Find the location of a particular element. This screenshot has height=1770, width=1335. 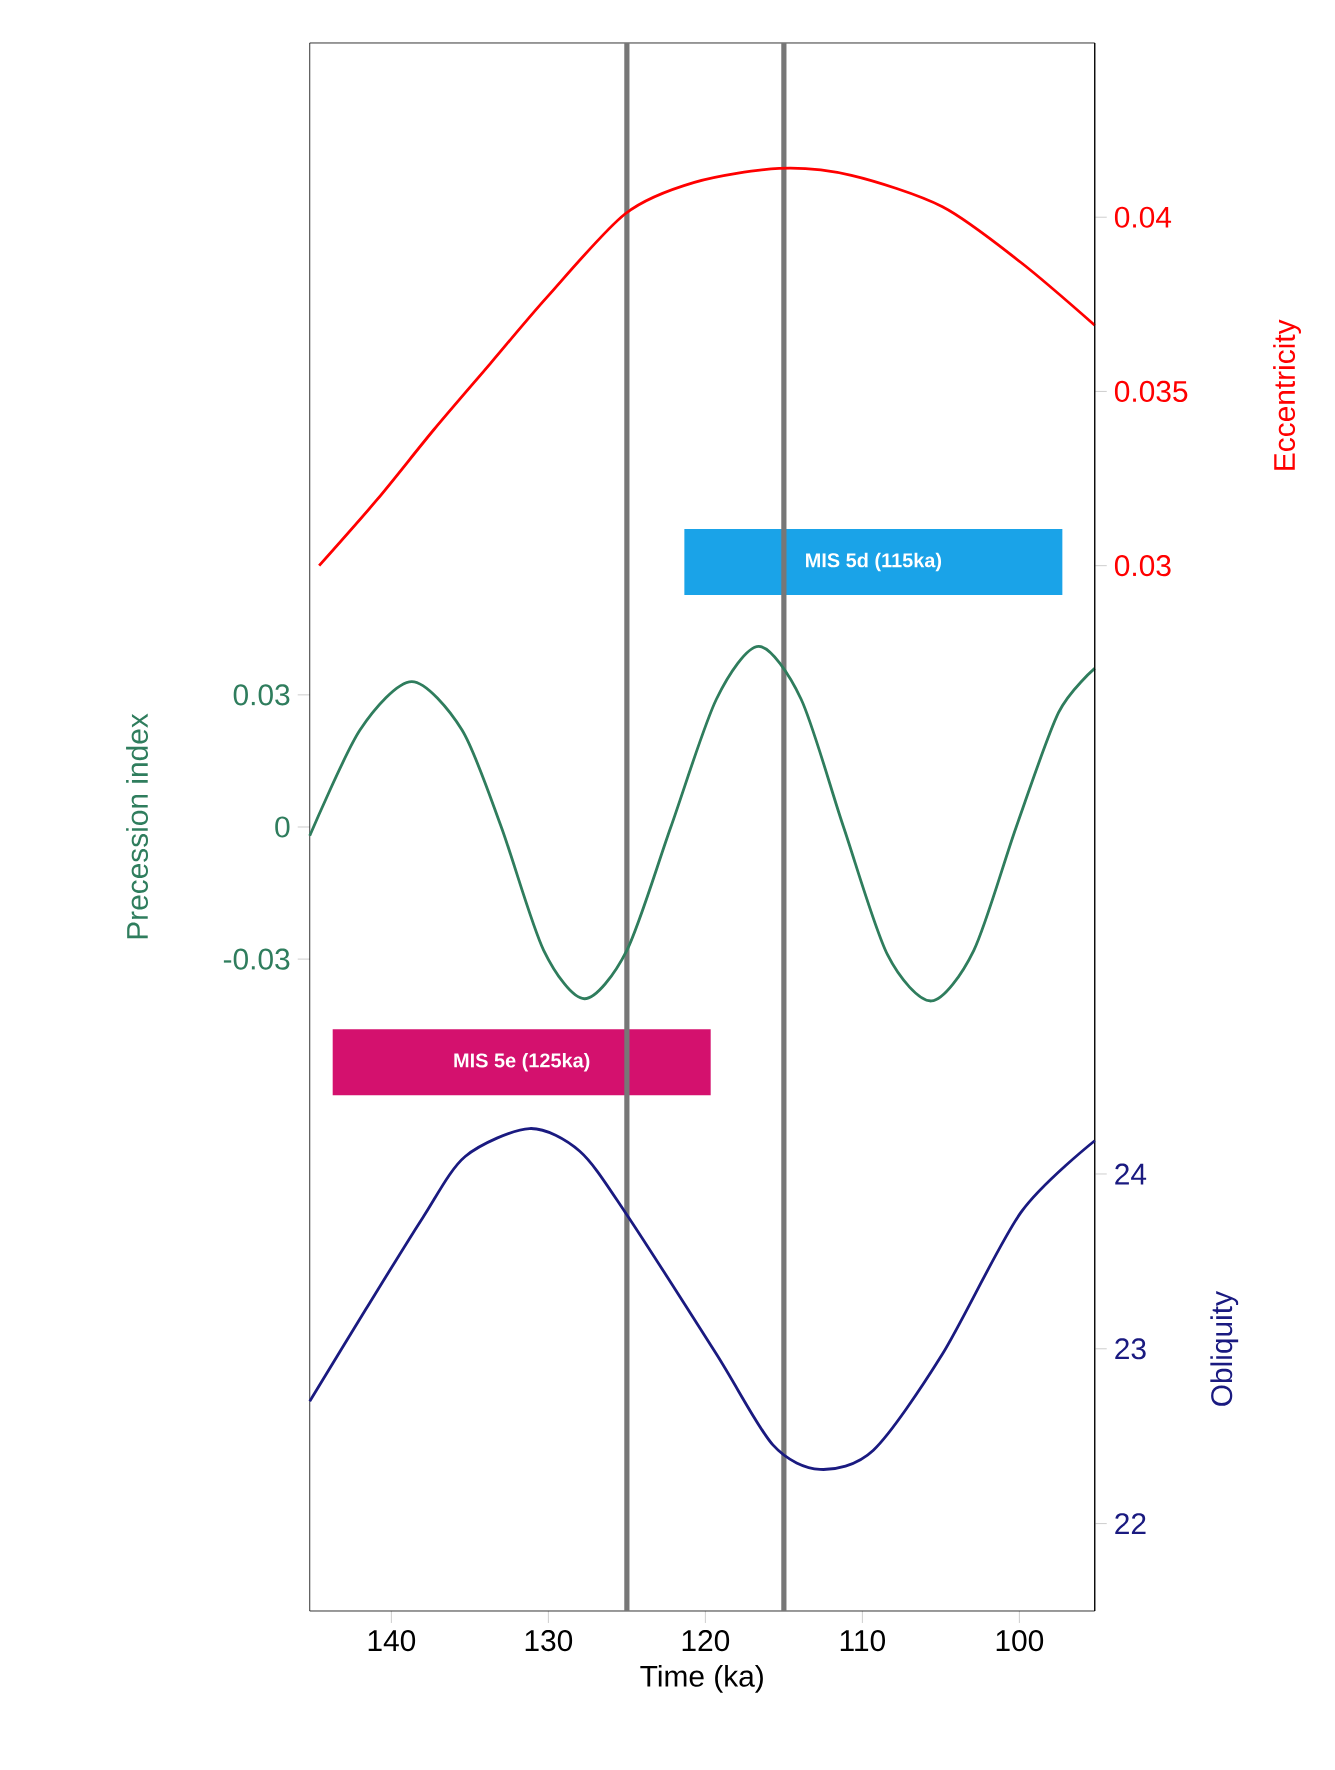

x-tick-label: 120 is located at coordinates (706, 1641).